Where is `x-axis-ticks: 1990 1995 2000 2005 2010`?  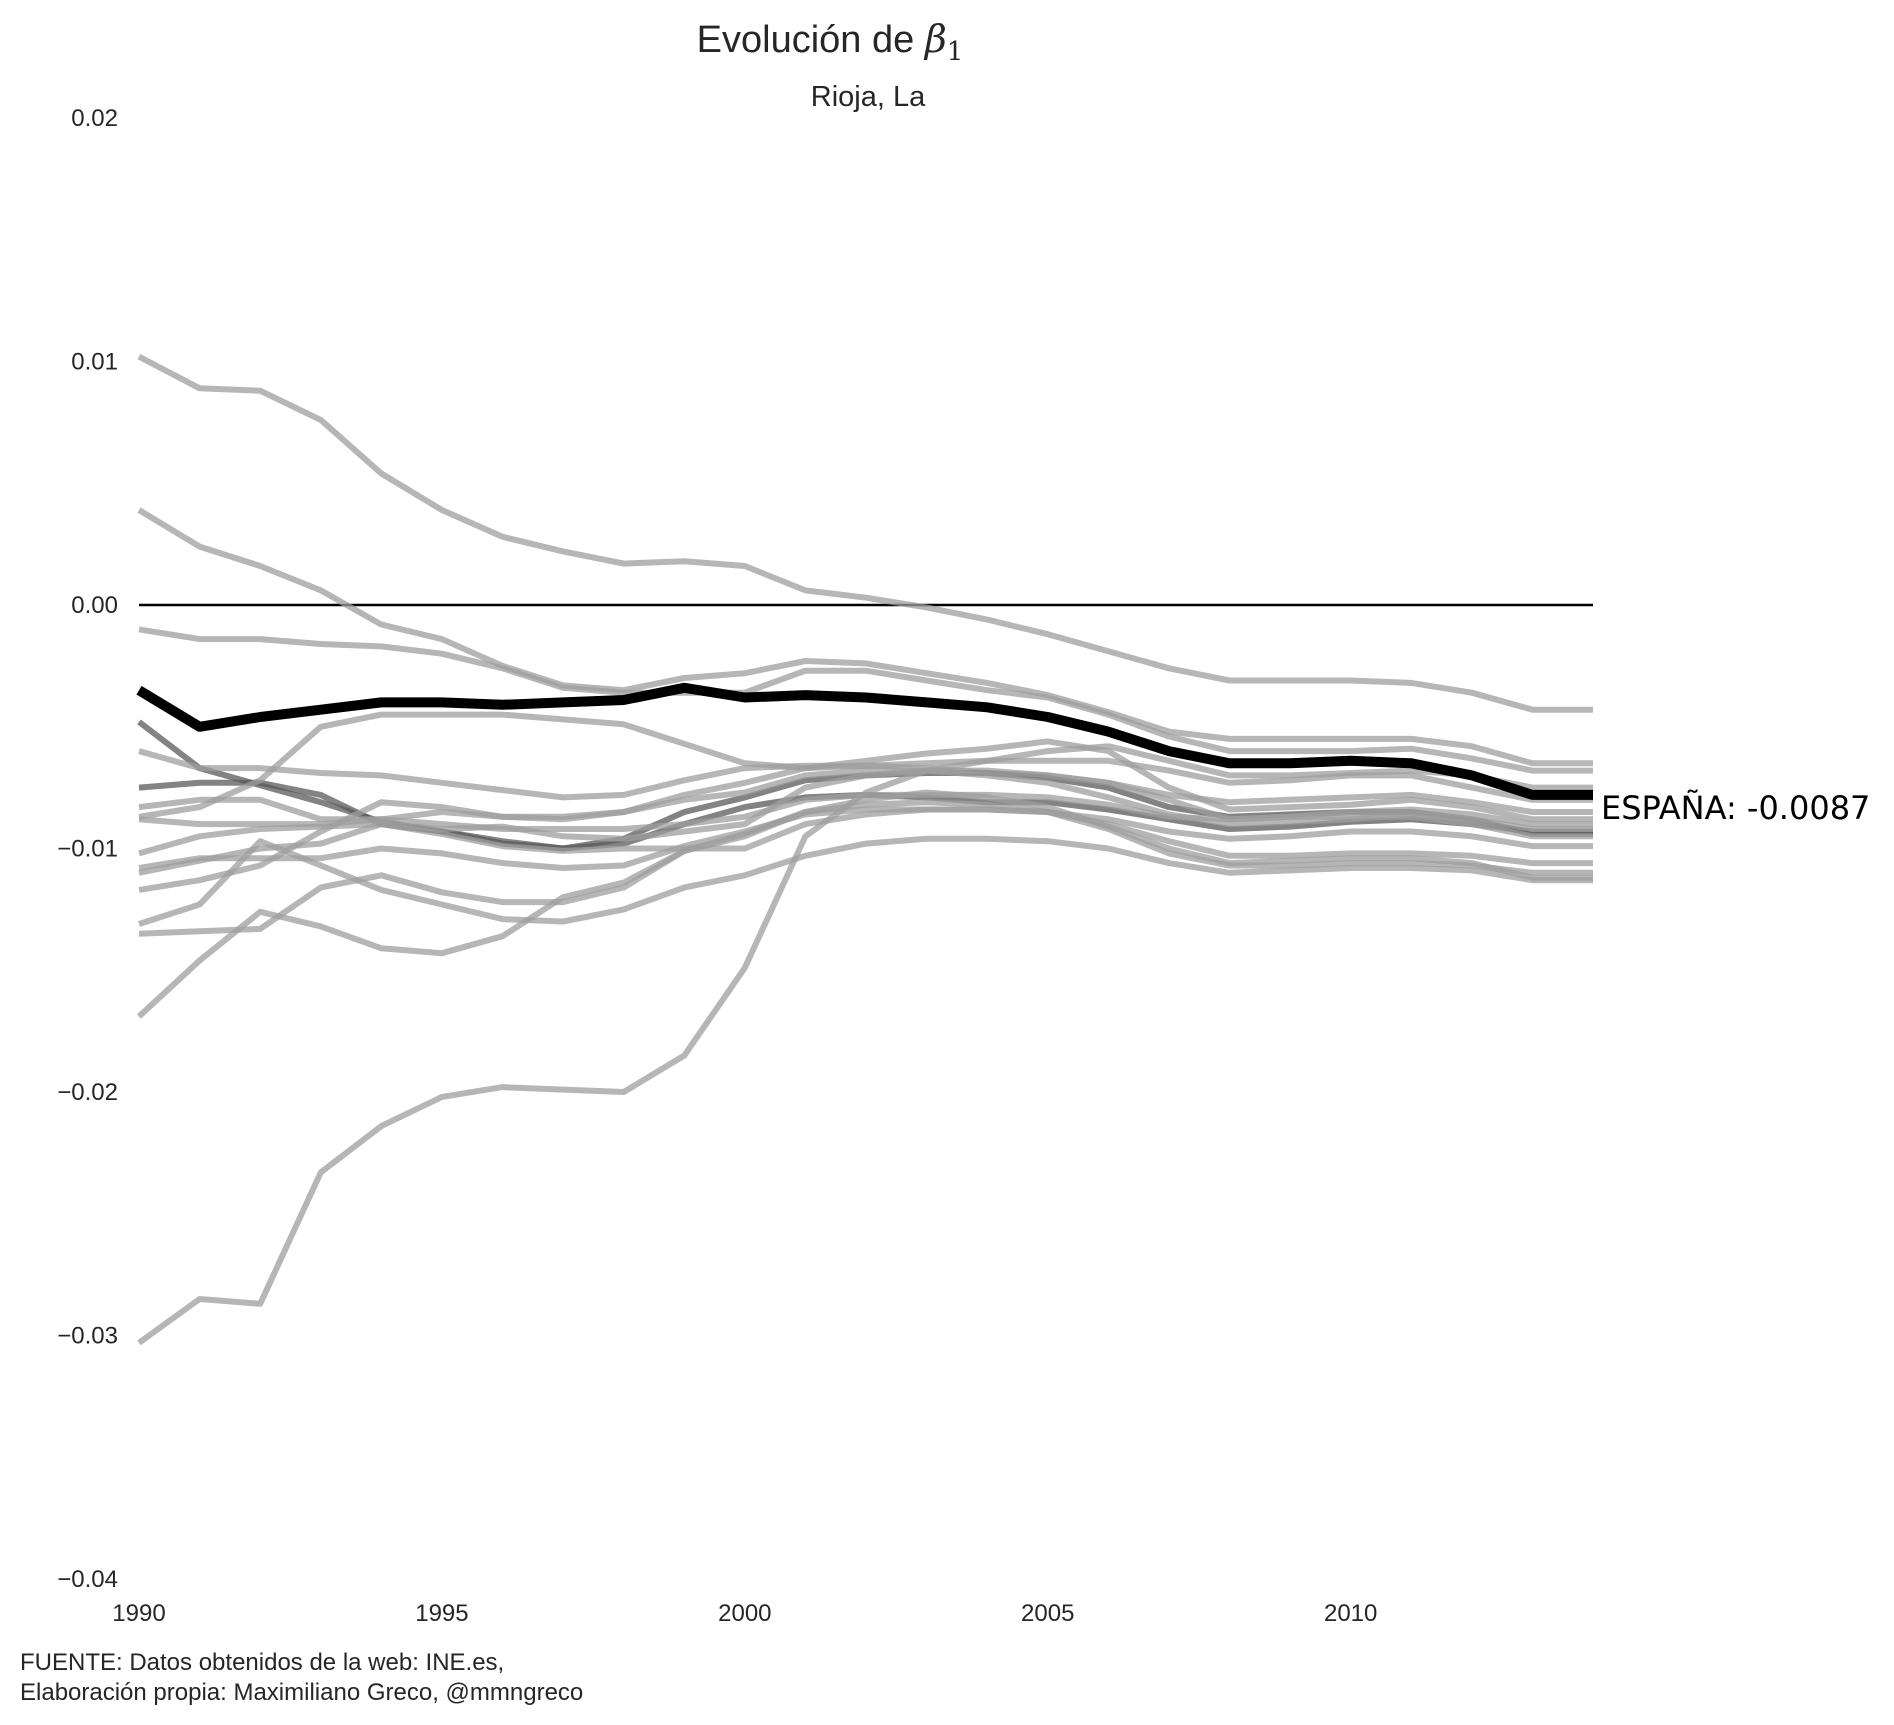
x-axis-ticks: 1990 1995 2000 2005 2010 is located at coordinates (744, 1613).